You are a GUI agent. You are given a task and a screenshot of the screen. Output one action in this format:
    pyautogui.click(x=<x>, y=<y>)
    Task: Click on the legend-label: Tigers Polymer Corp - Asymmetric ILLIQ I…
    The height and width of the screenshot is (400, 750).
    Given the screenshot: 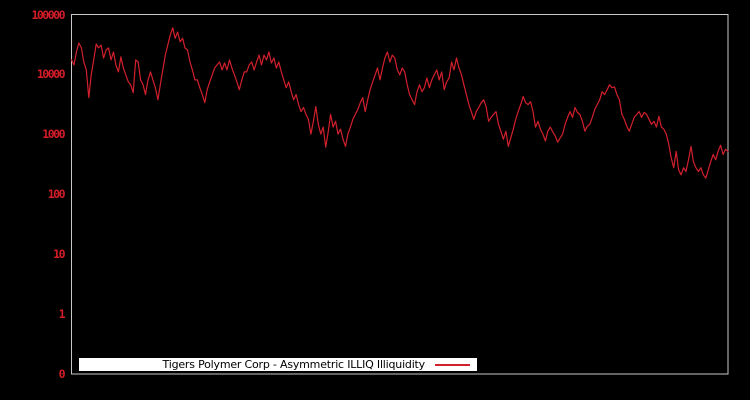 What is the action you would take?
    pyautogui.click(x=294, y=364)
    